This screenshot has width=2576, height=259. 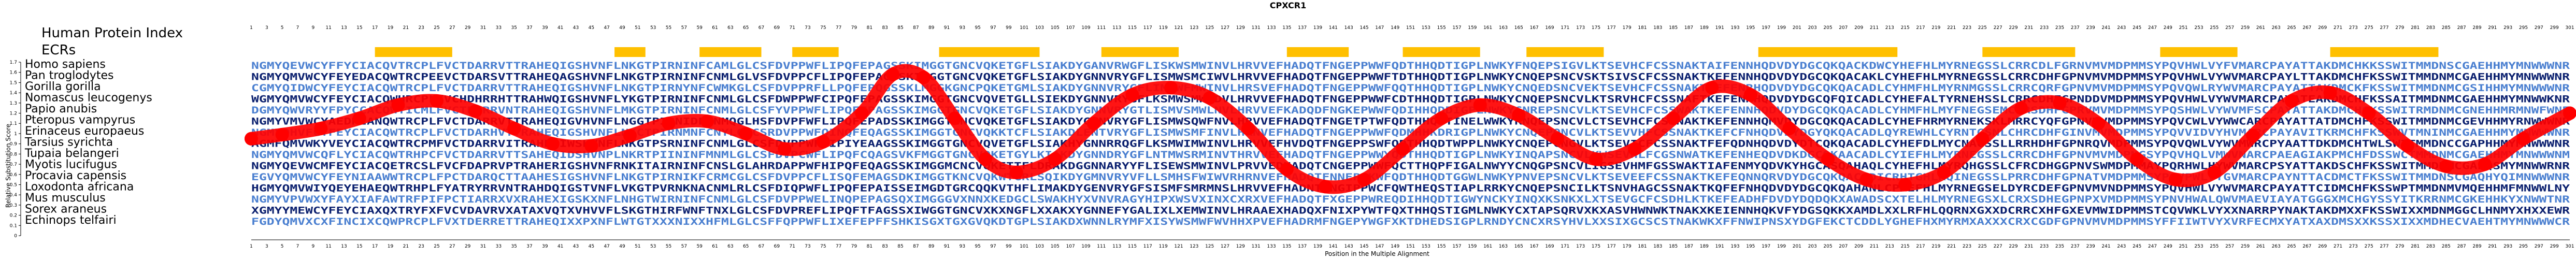 I want to click on index-tick-label: 17, so click(x=375, y=28).